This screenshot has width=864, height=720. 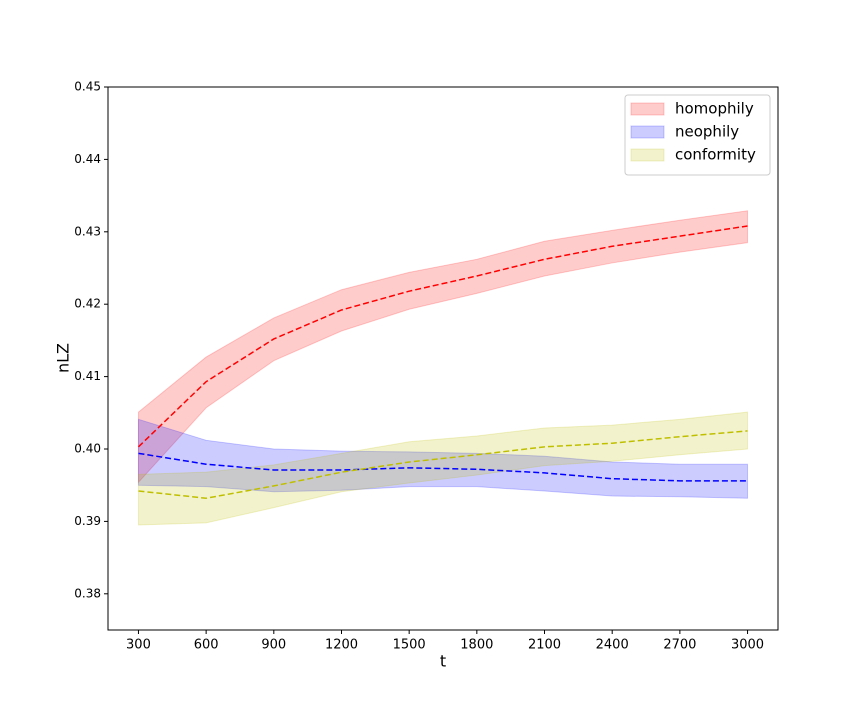 I want to click on y-tick-label: 0.44, so click(x=87, y=159).